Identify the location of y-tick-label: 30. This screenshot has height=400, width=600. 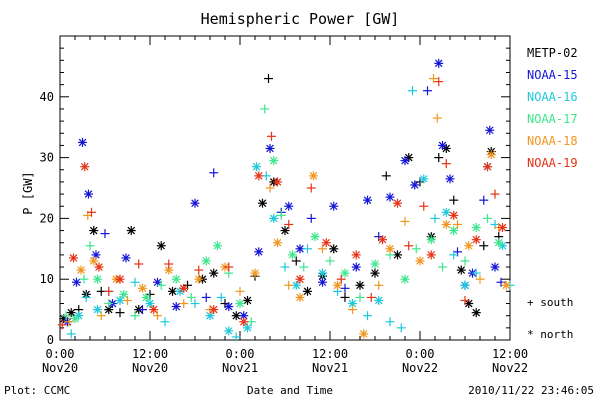
(47, 158).